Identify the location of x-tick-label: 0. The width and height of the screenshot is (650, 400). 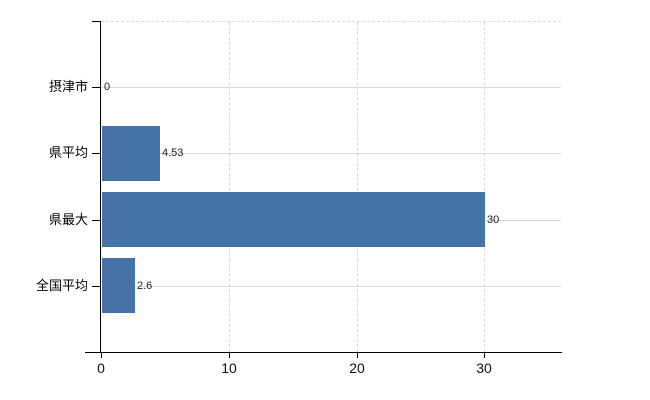
(101, 368).